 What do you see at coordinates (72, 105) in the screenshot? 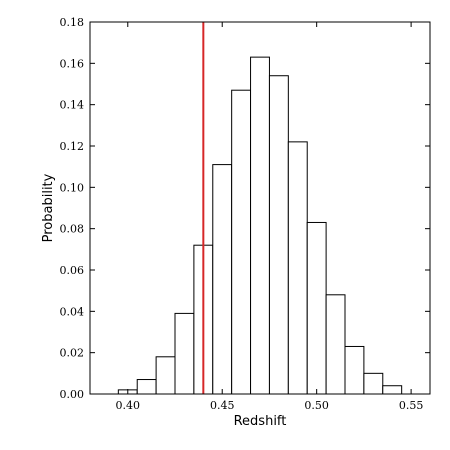
I see `y-tick-label: 0.14` at bounding box center [72, 105].